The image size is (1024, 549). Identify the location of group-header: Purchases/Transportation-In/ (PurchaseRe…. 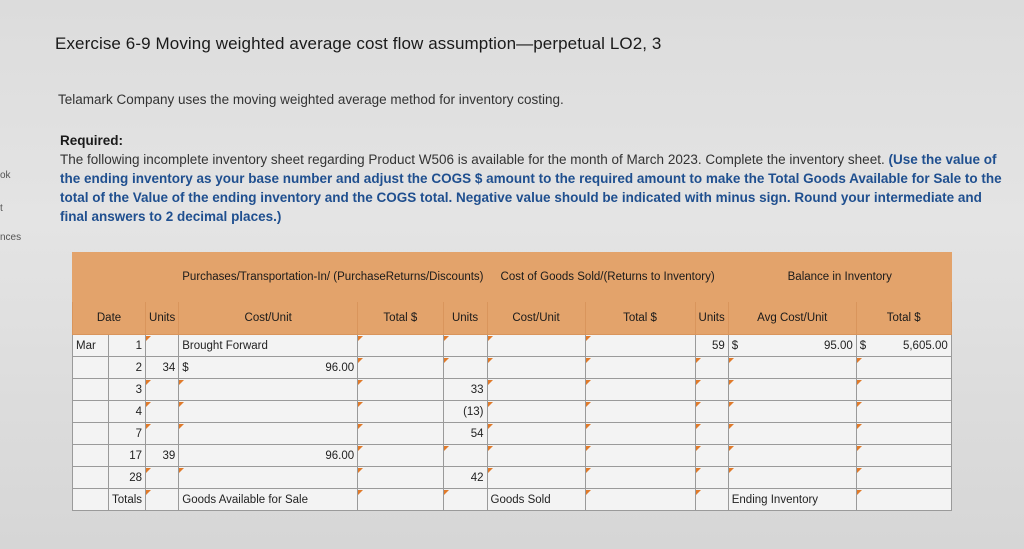
(333, 277).